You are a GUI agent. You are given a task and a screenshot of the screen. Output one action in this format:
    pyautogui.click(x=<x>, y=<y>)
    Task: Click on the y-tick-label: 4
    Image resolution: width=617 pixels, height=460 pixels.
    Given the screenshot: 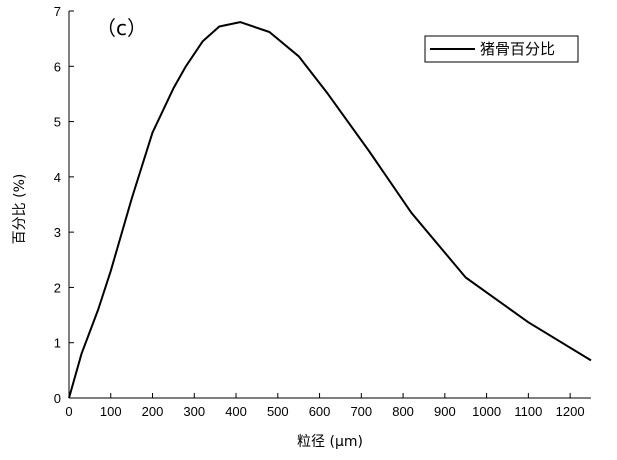 What is the action you would take?
    pyautogui.click(x=57, y=177)
    